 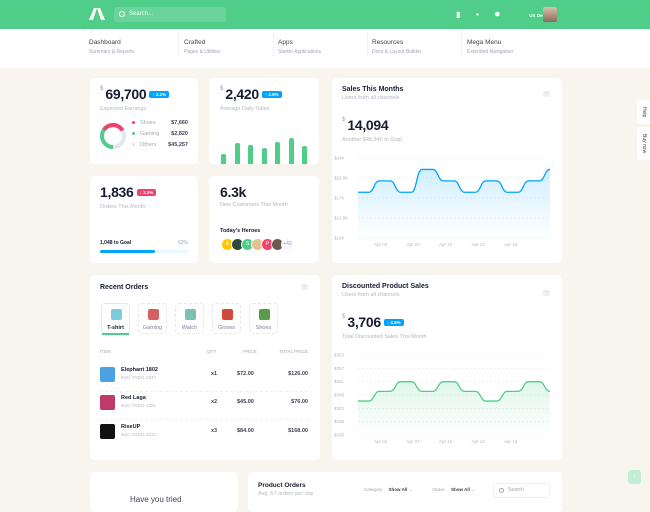 What do you see at coordinates (550, 14) in the screenshot?
I see `avatar` at bounding box center [550, 14].